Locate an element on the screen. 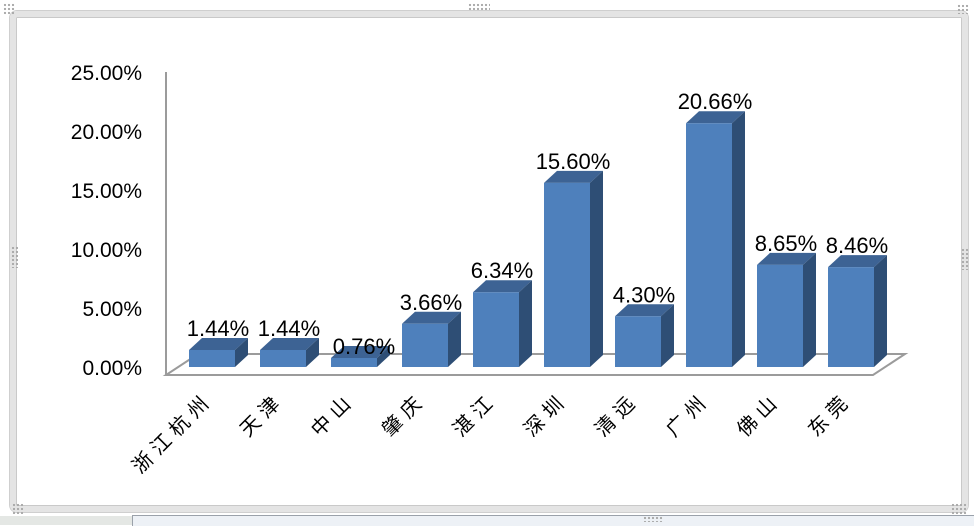  category-axis-label: 湛江 is located at coordinates (475, 414).